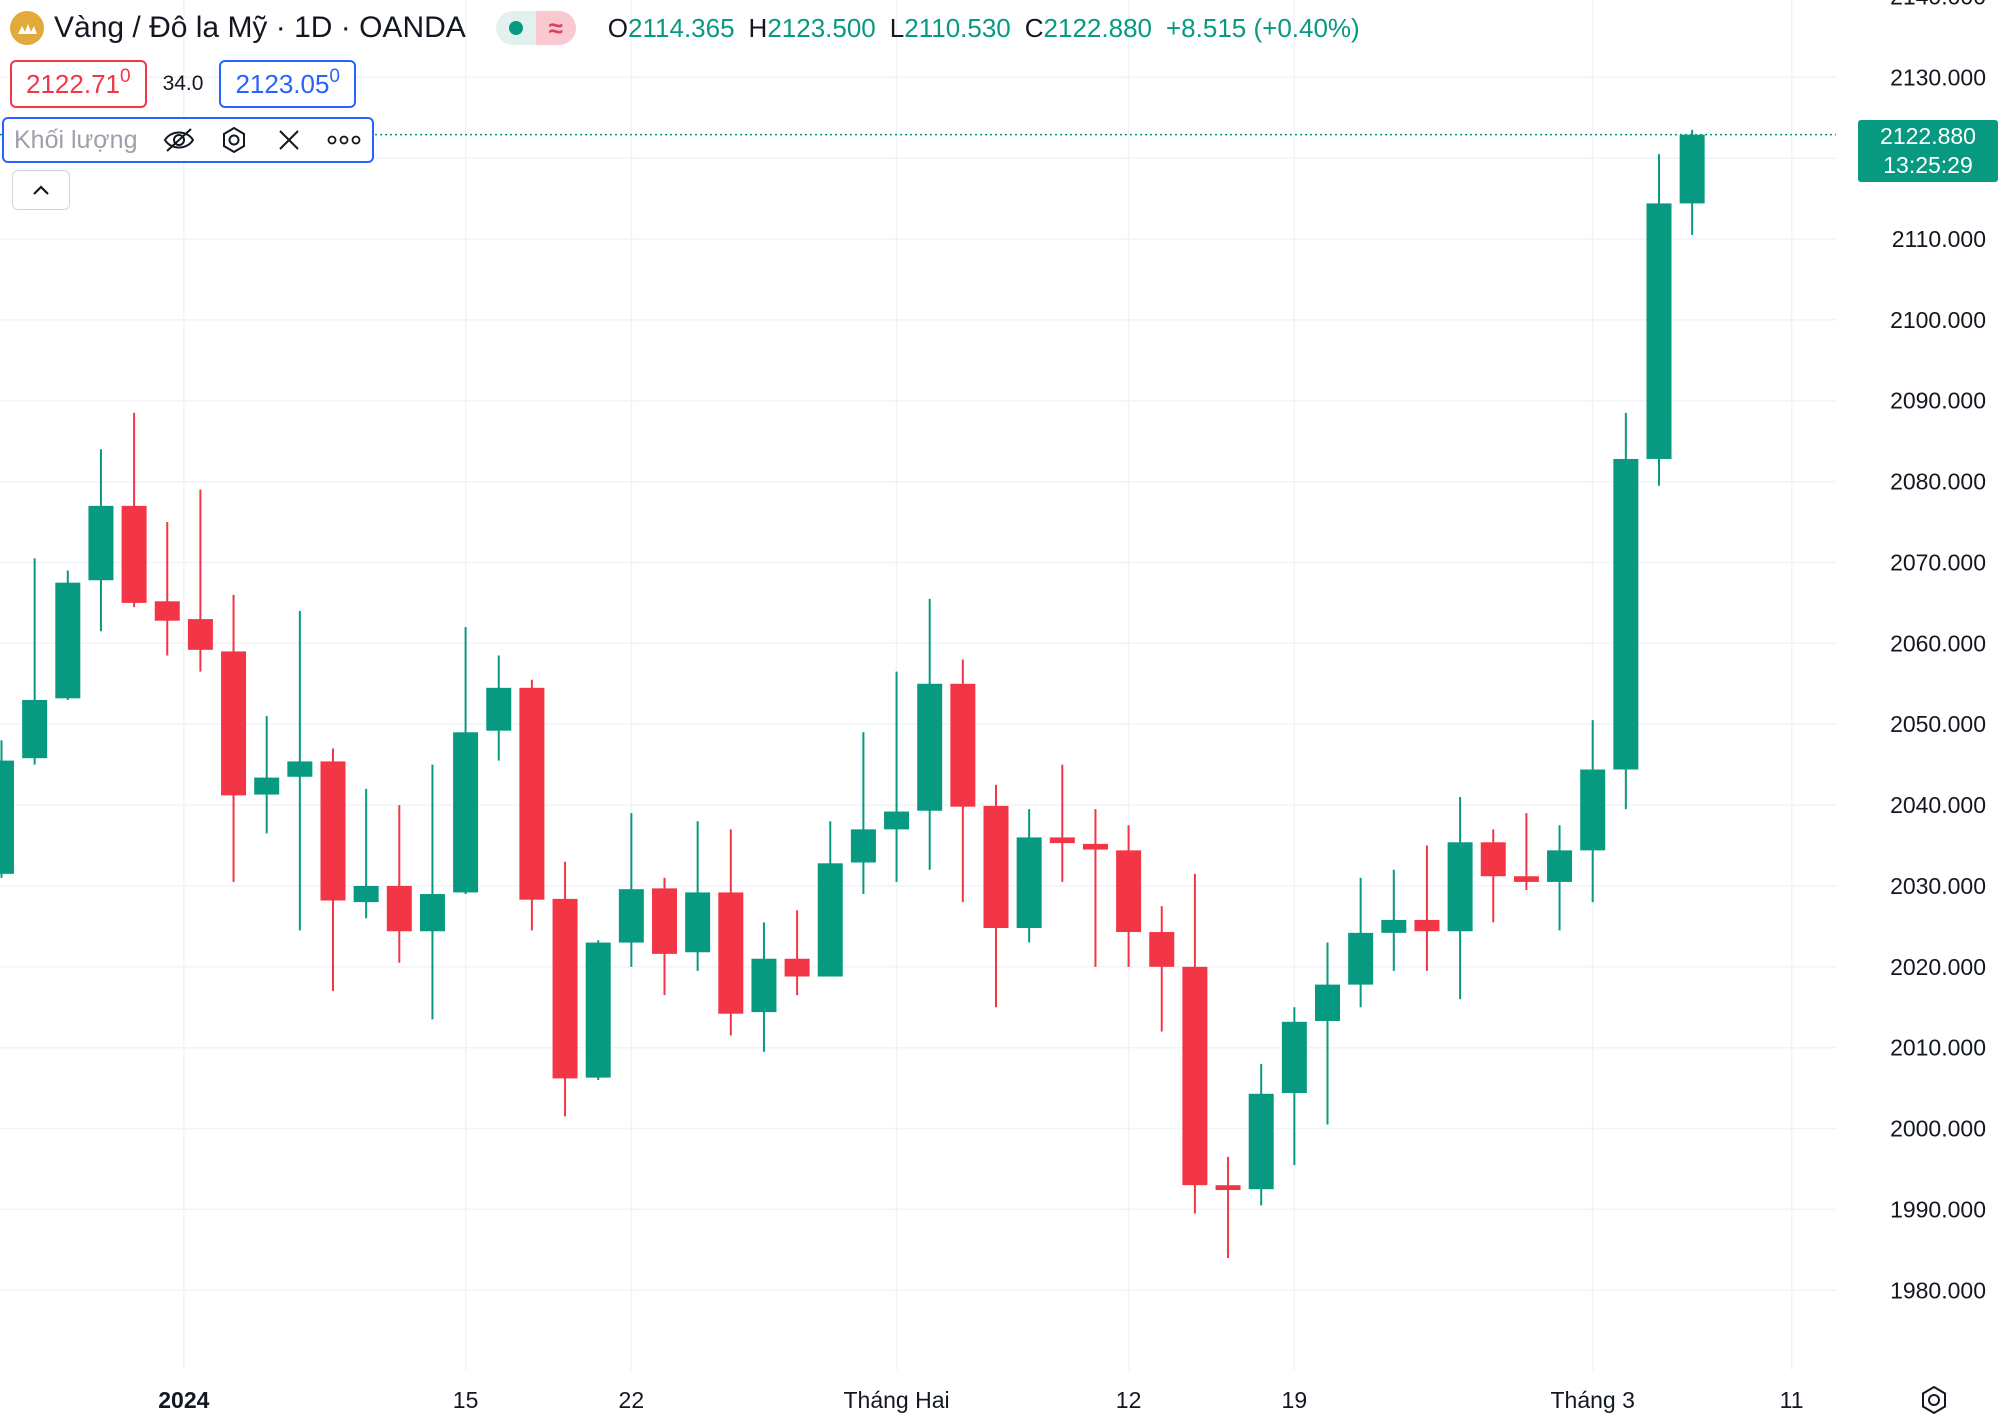 This screenshot has height=1428, width=2000. I want to click on volume-indicator-bar: Khối lượng, so click(188, 140).